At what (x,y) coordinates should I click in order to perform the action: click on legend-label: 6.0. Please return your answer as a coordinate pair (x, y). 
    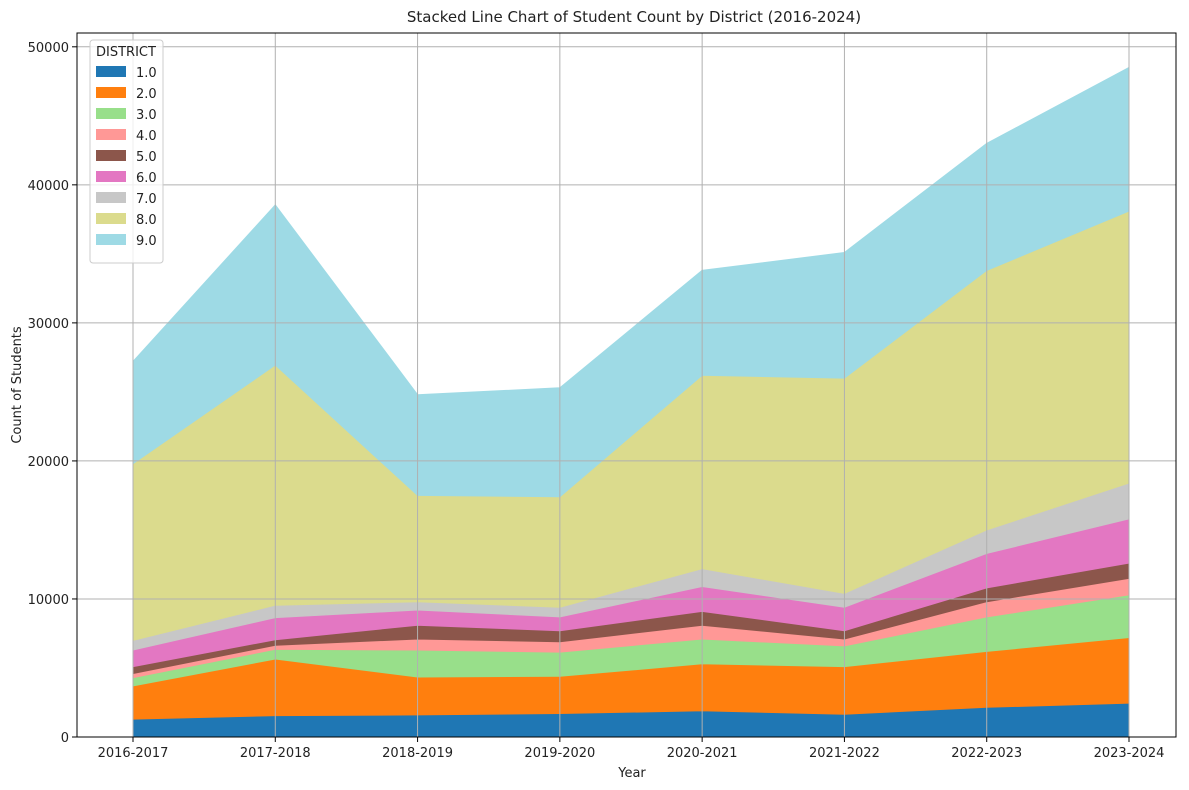
    Looking at the image, I should click on (146, 178).